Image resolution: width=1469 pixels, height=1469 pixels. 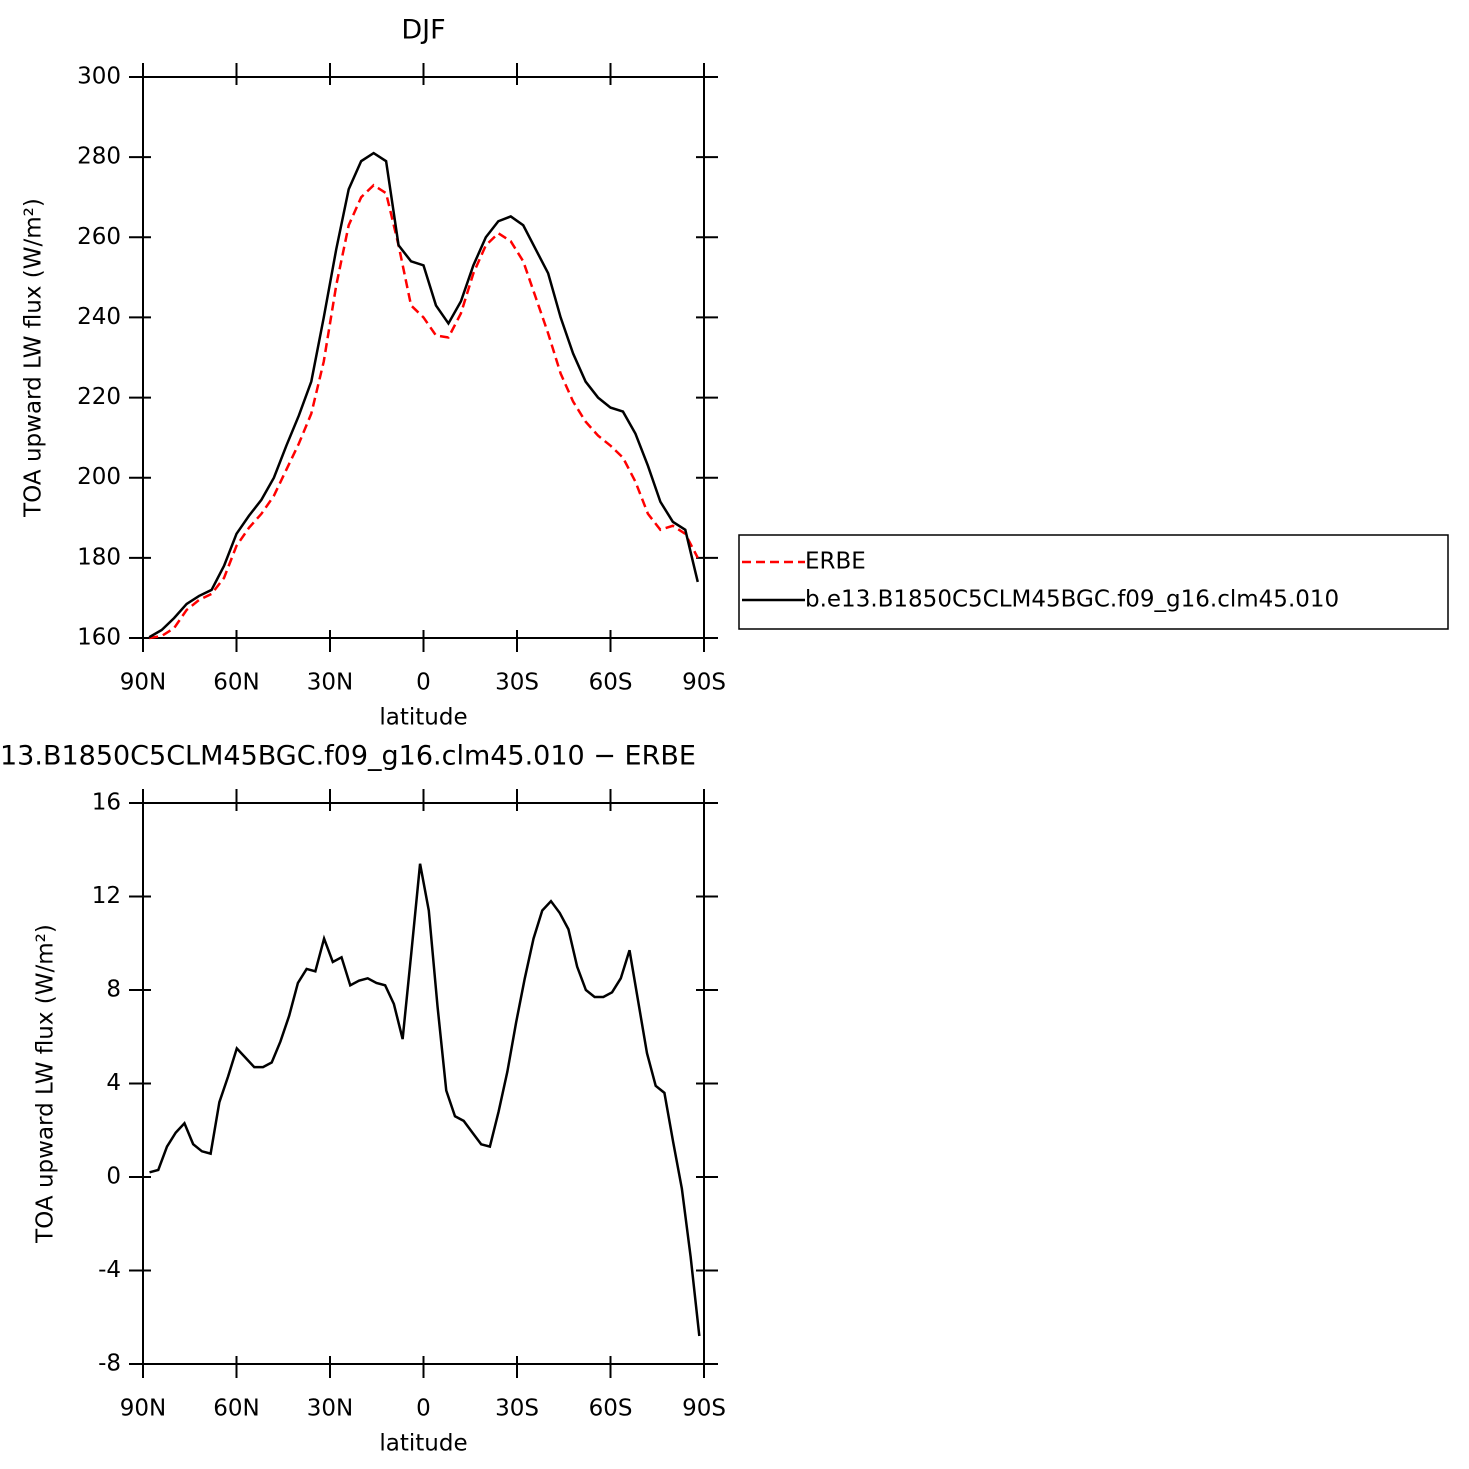 I want to click on y-tick-label: 240, so click(x=99, y=317).